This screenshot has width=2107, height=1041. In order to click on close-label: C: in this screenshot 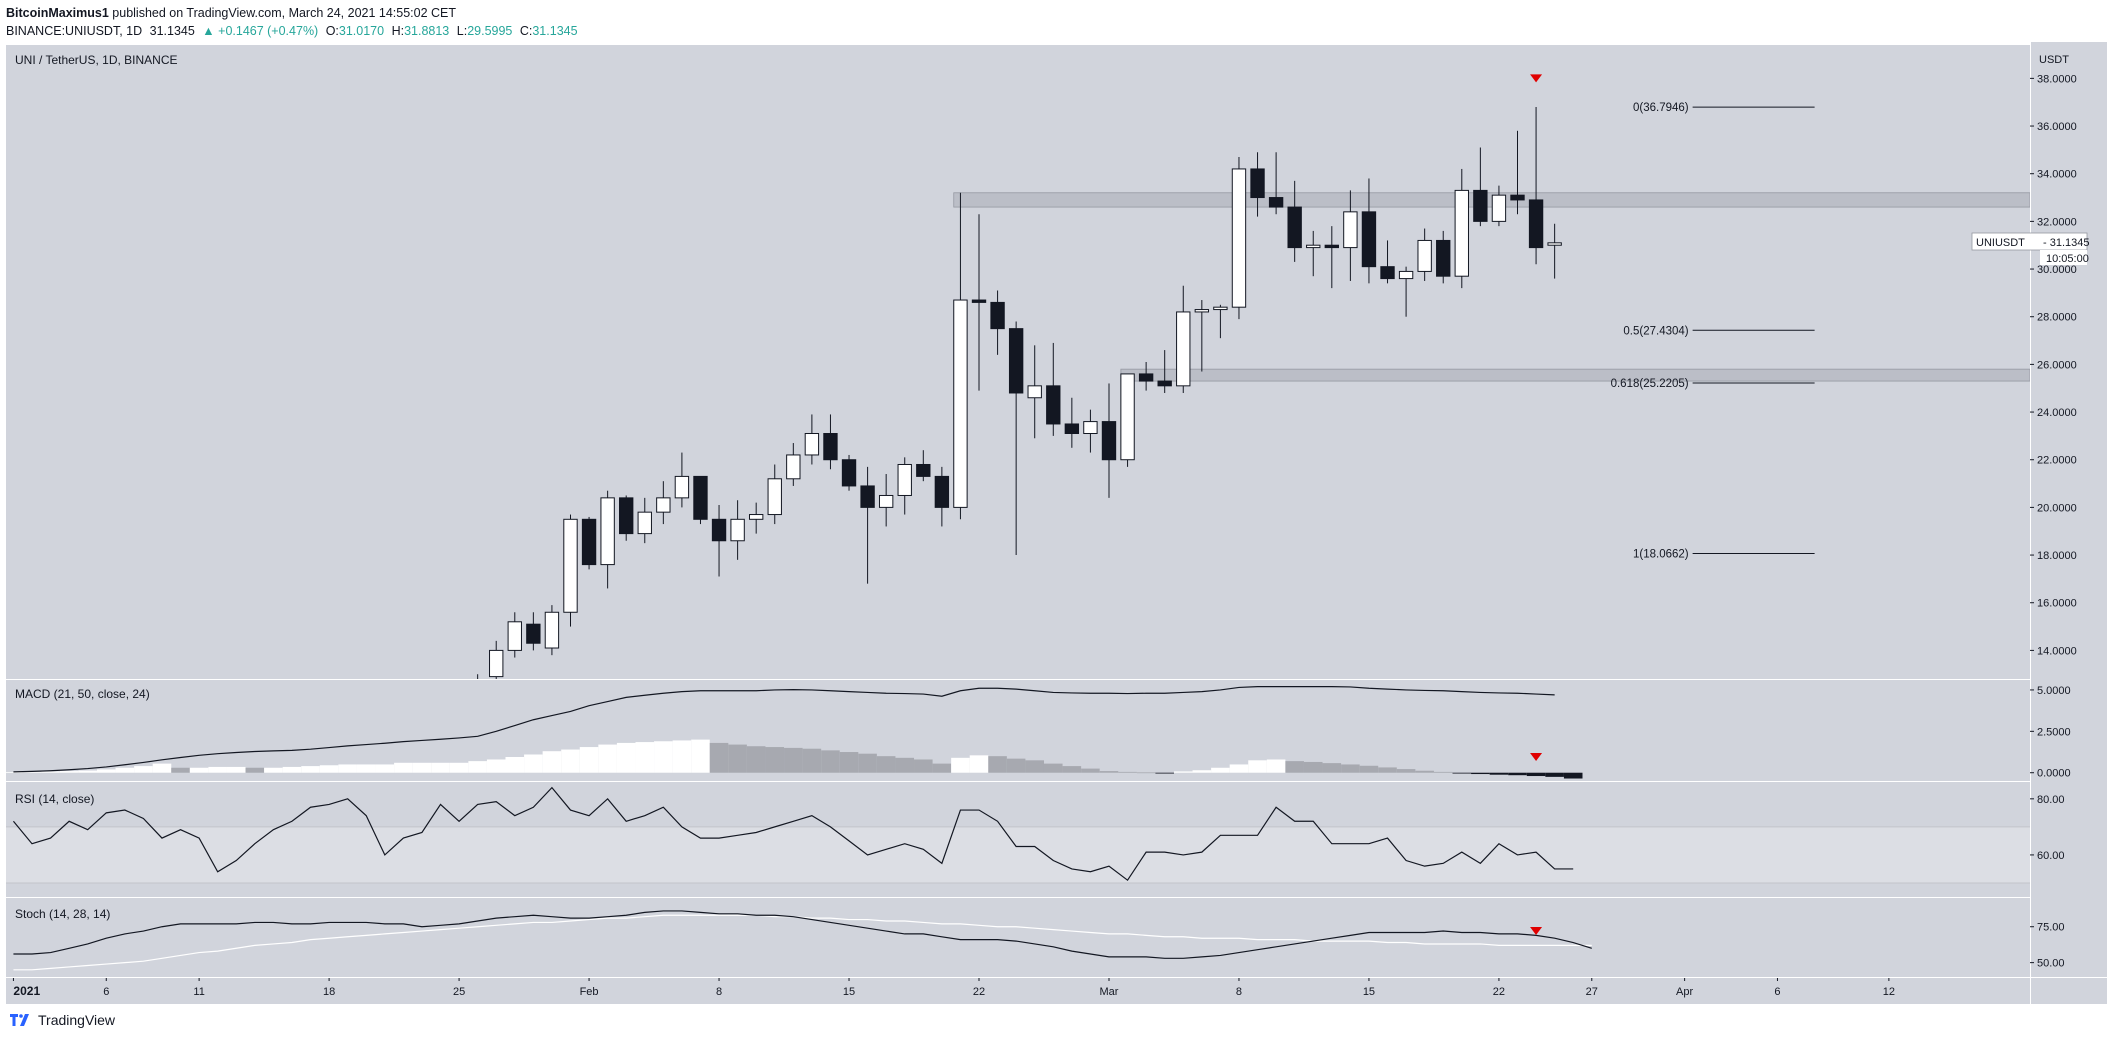, I will do `click(526, 31)`.